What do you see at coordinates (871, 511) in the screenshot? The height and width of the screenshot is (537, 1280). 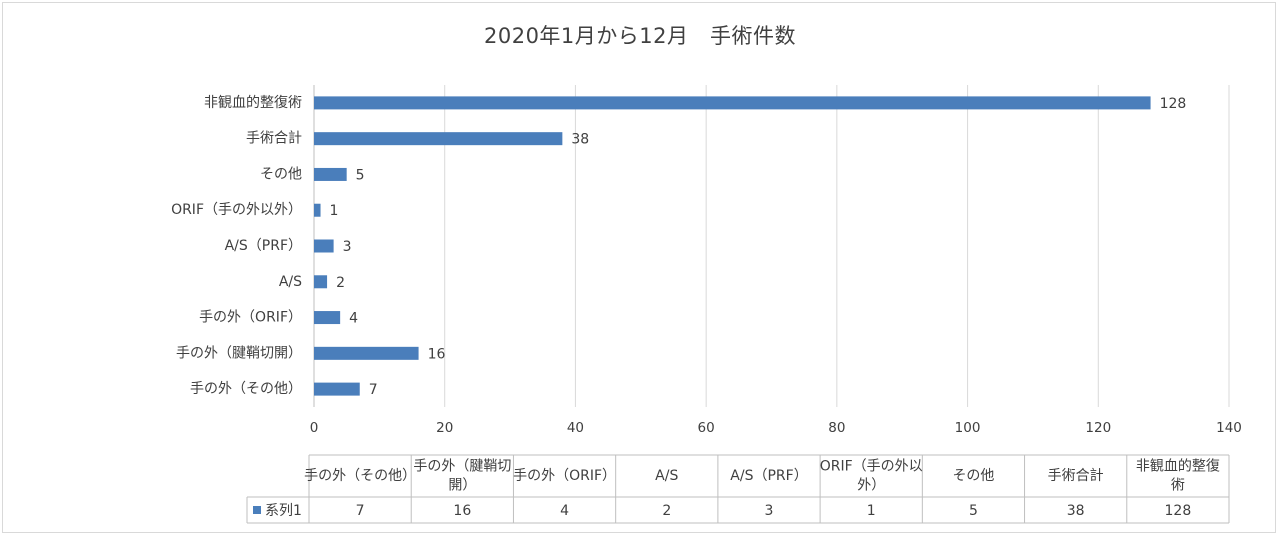 I see `table-value-cell: 1` at bounding box center [871, 511].